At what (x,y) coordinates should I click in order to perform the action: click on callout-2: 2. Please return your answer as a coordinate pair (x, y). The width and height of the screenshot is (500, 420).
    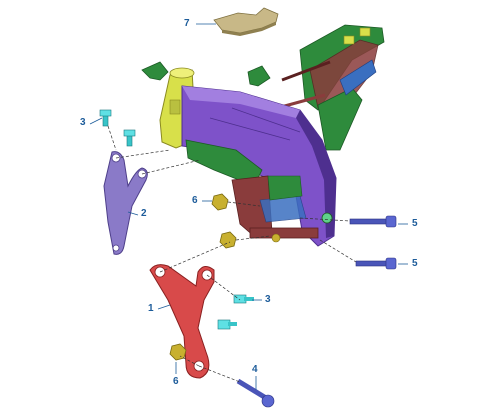
    Looking at the image, I should click on (144, 213).